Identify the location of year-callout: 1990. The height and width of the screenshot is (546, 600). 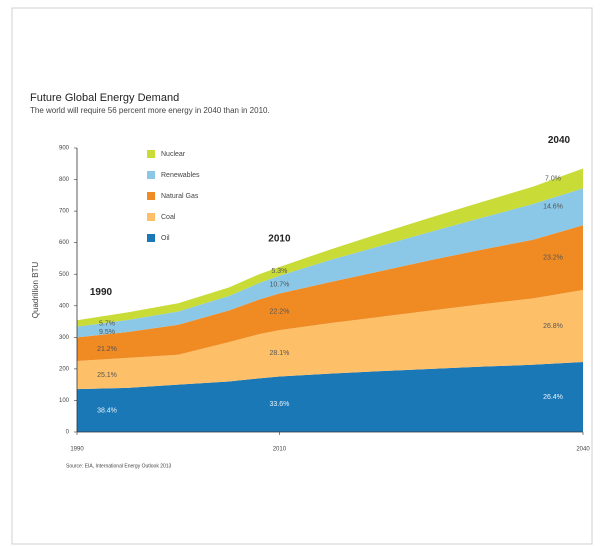
(101, 292).